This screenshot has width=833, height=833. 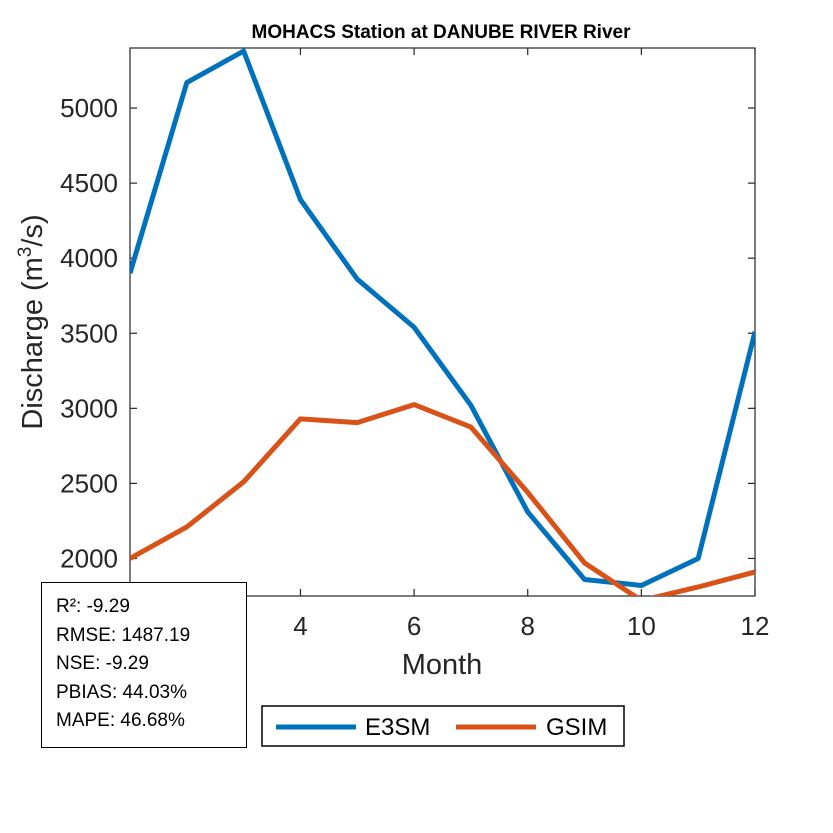 I want to click on stat-pbias: PBIAS: 44.03%, so click(x=121, y=692).